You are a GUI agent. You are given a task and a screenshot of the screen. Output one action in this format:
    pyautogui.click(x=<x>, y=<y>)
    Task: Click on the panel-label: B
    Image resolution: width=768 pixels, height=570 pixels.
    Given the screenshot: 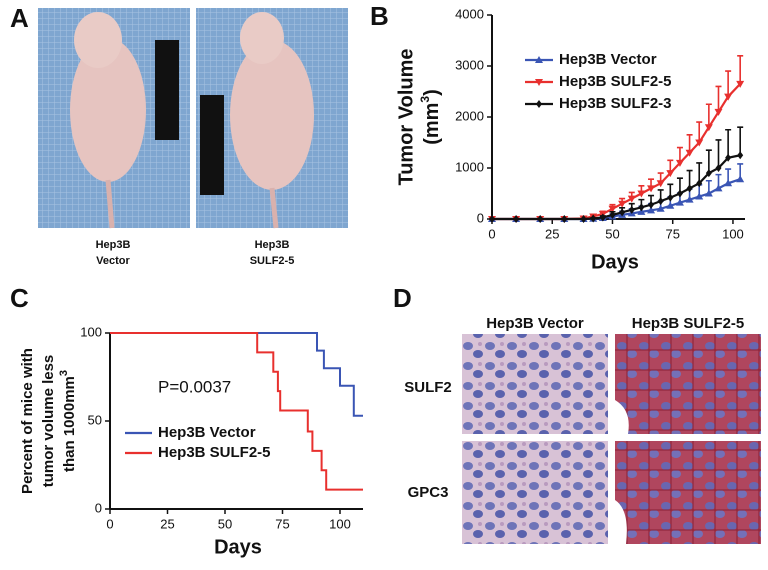 What is the action you would take?
    pyautogui.click(x=379, y=16)
    